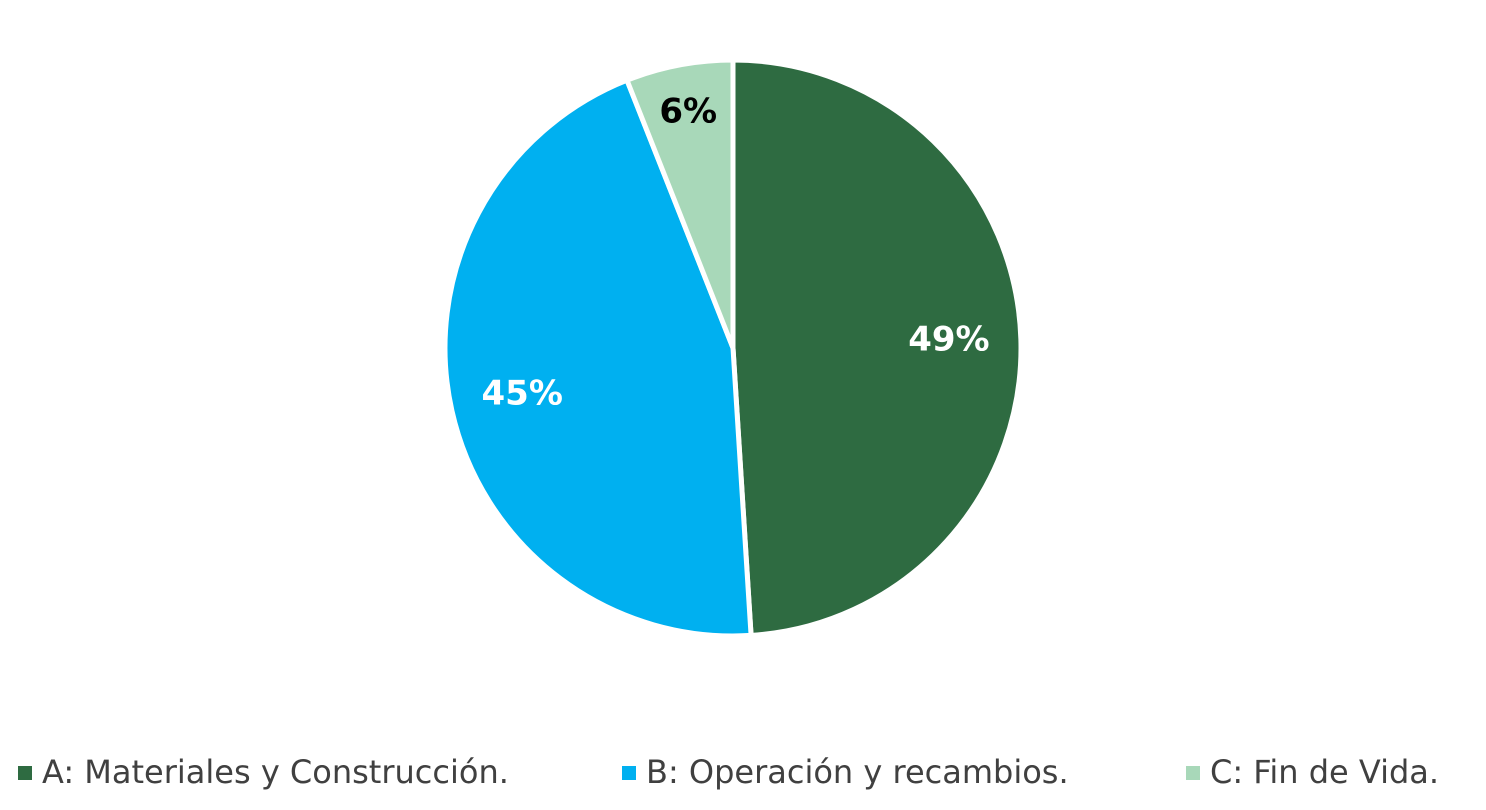 Image resolution: width=1486 pixels, height=810 pixels. I want to click on data-label: 45%, so click(522, 394).